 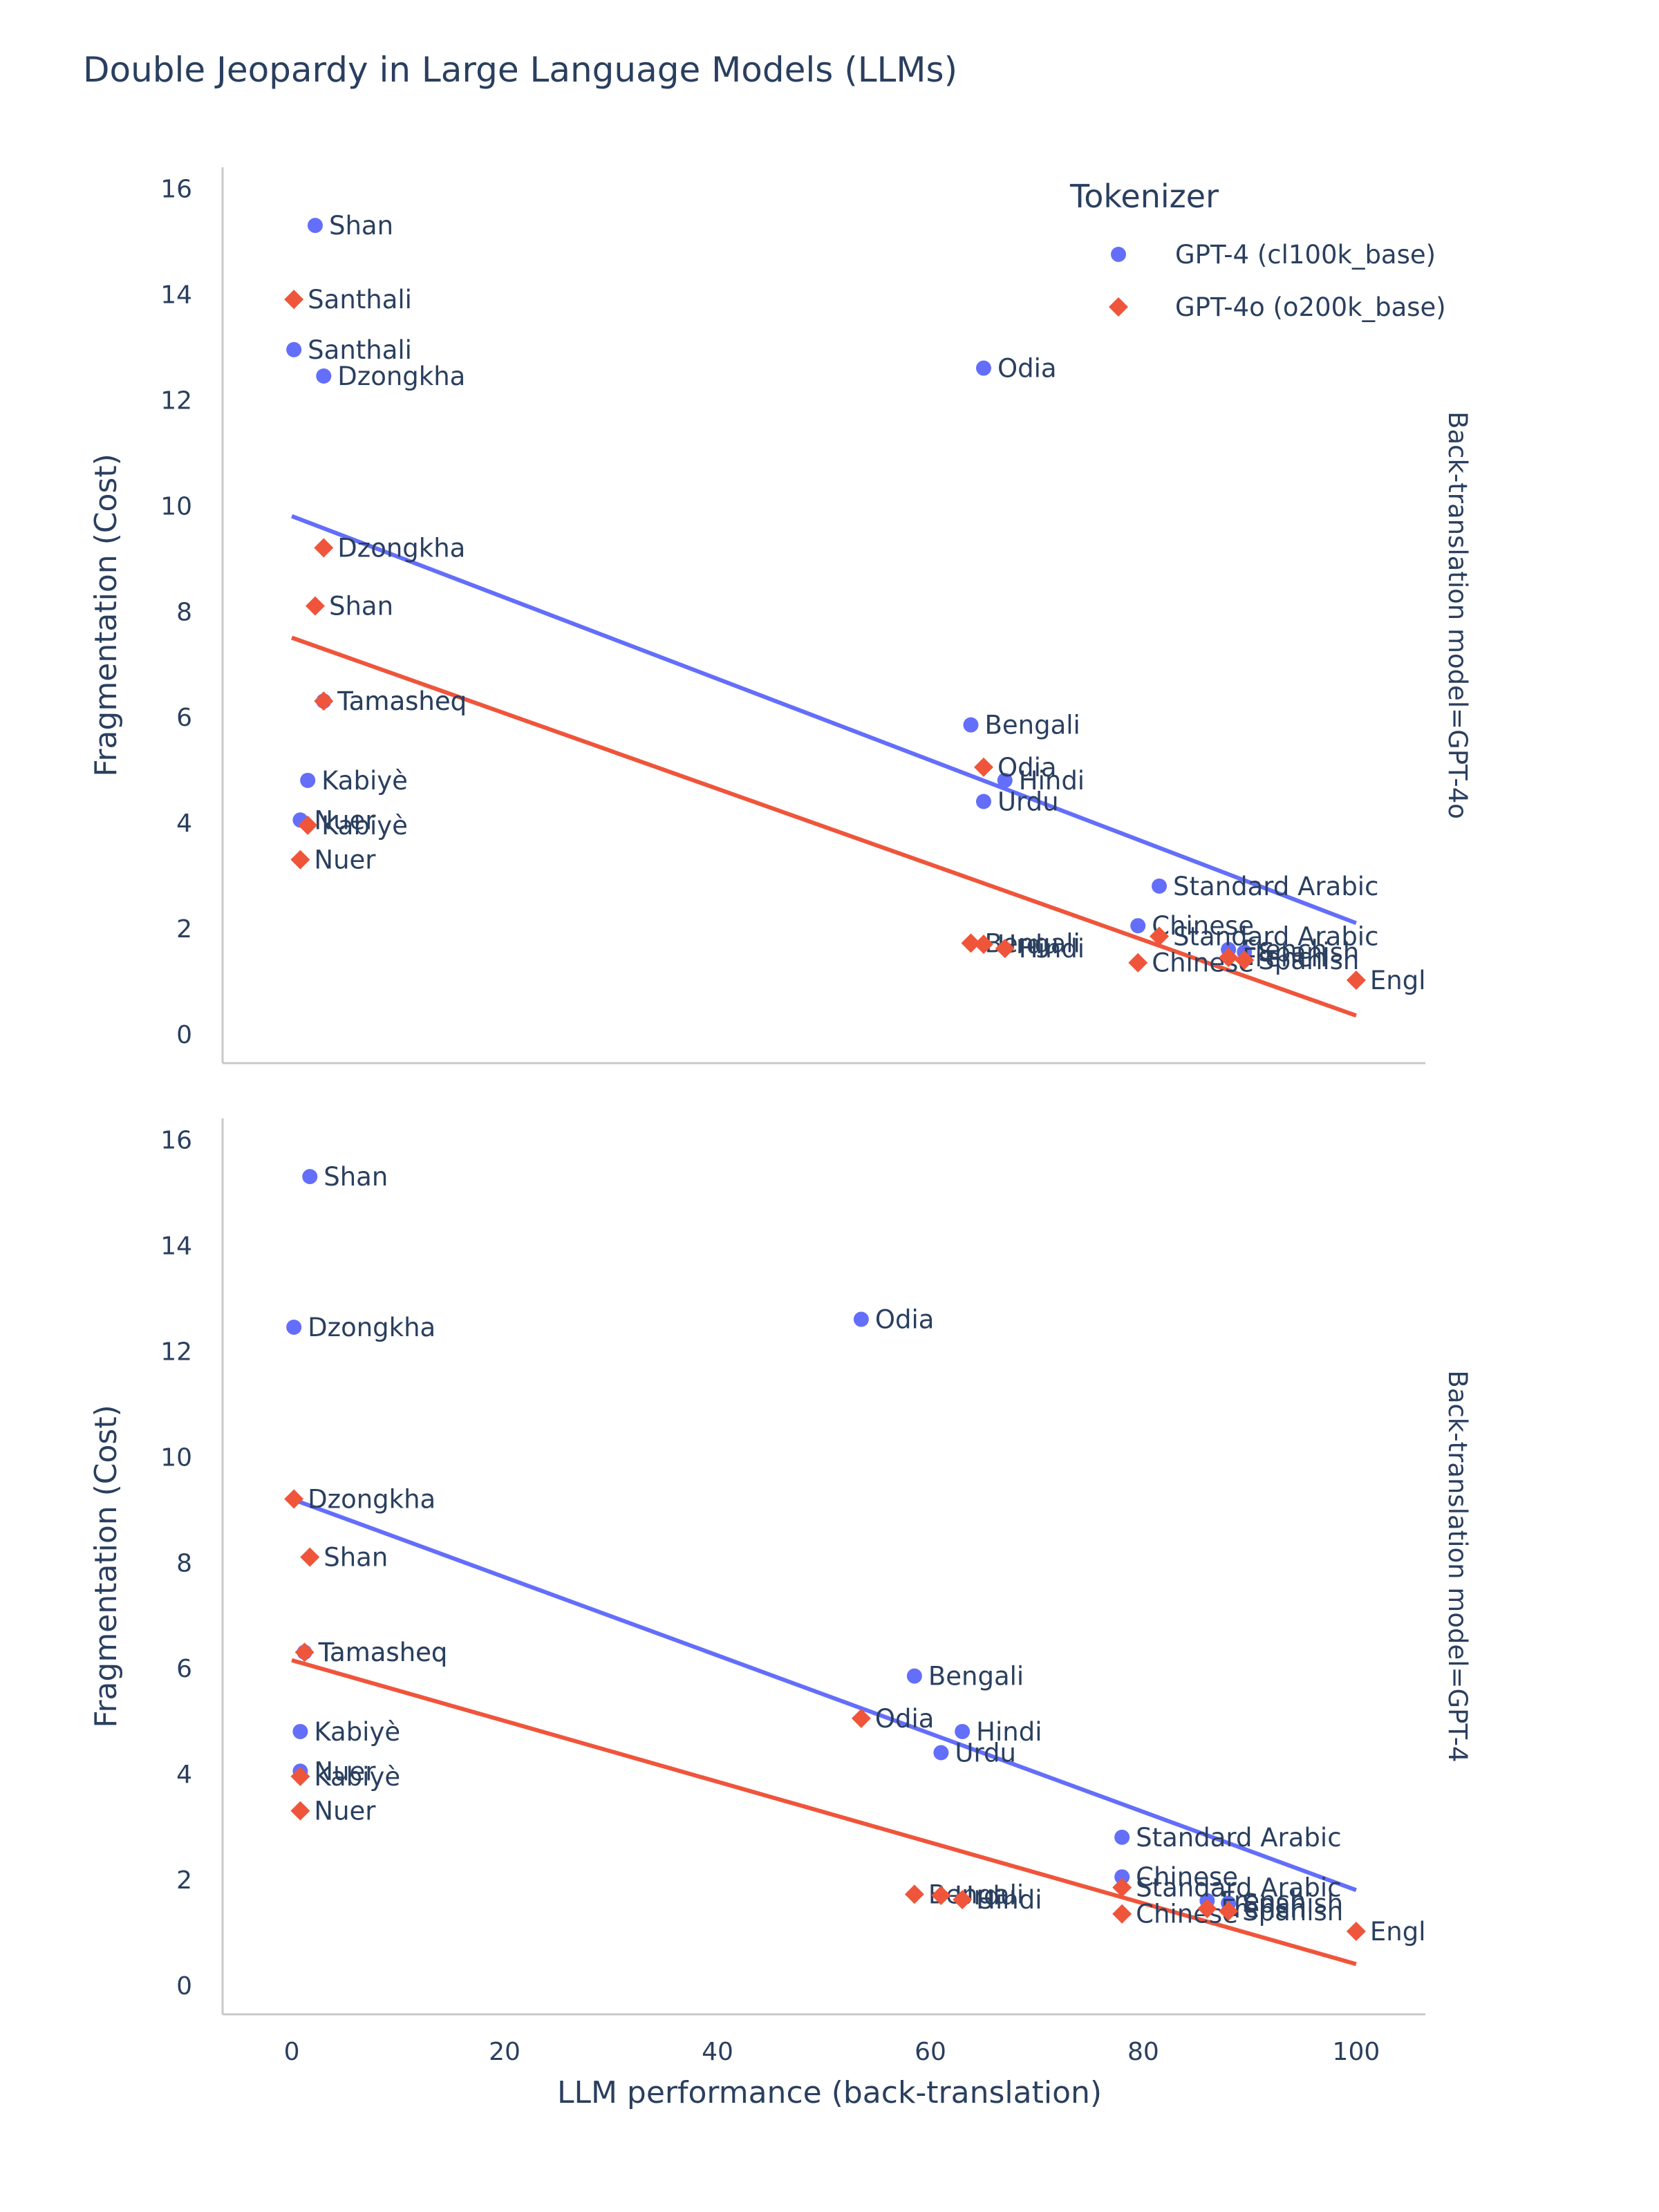 I want to click on y-tick-label: 12, so click(x=176, y=400).